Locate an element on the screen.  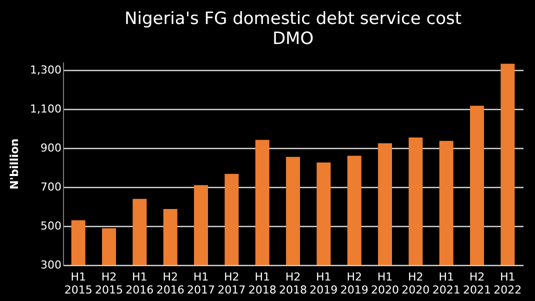
y-tick-label: 1,300 is located at coordinates (46, 69).